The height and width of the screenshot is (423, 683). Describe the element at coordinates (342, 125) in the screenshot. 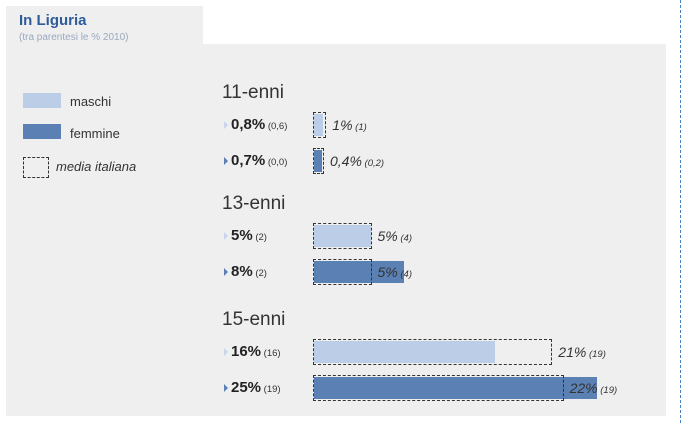

I see `average-value-male-11: 1%` at that location.